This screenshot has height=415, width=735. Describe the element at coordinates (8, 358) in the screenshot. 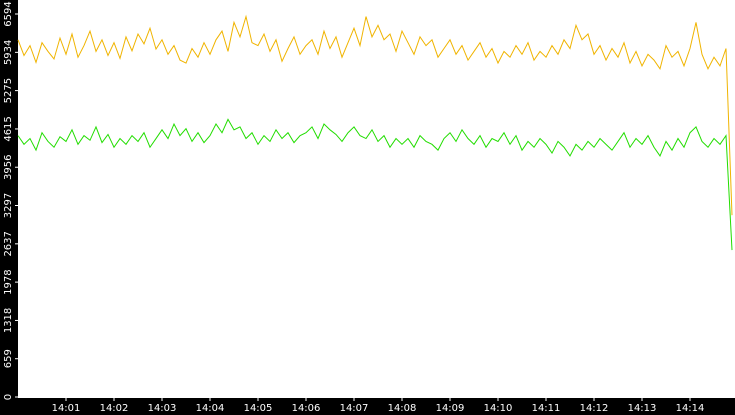

I see `y-tick-label: 659` at that location.